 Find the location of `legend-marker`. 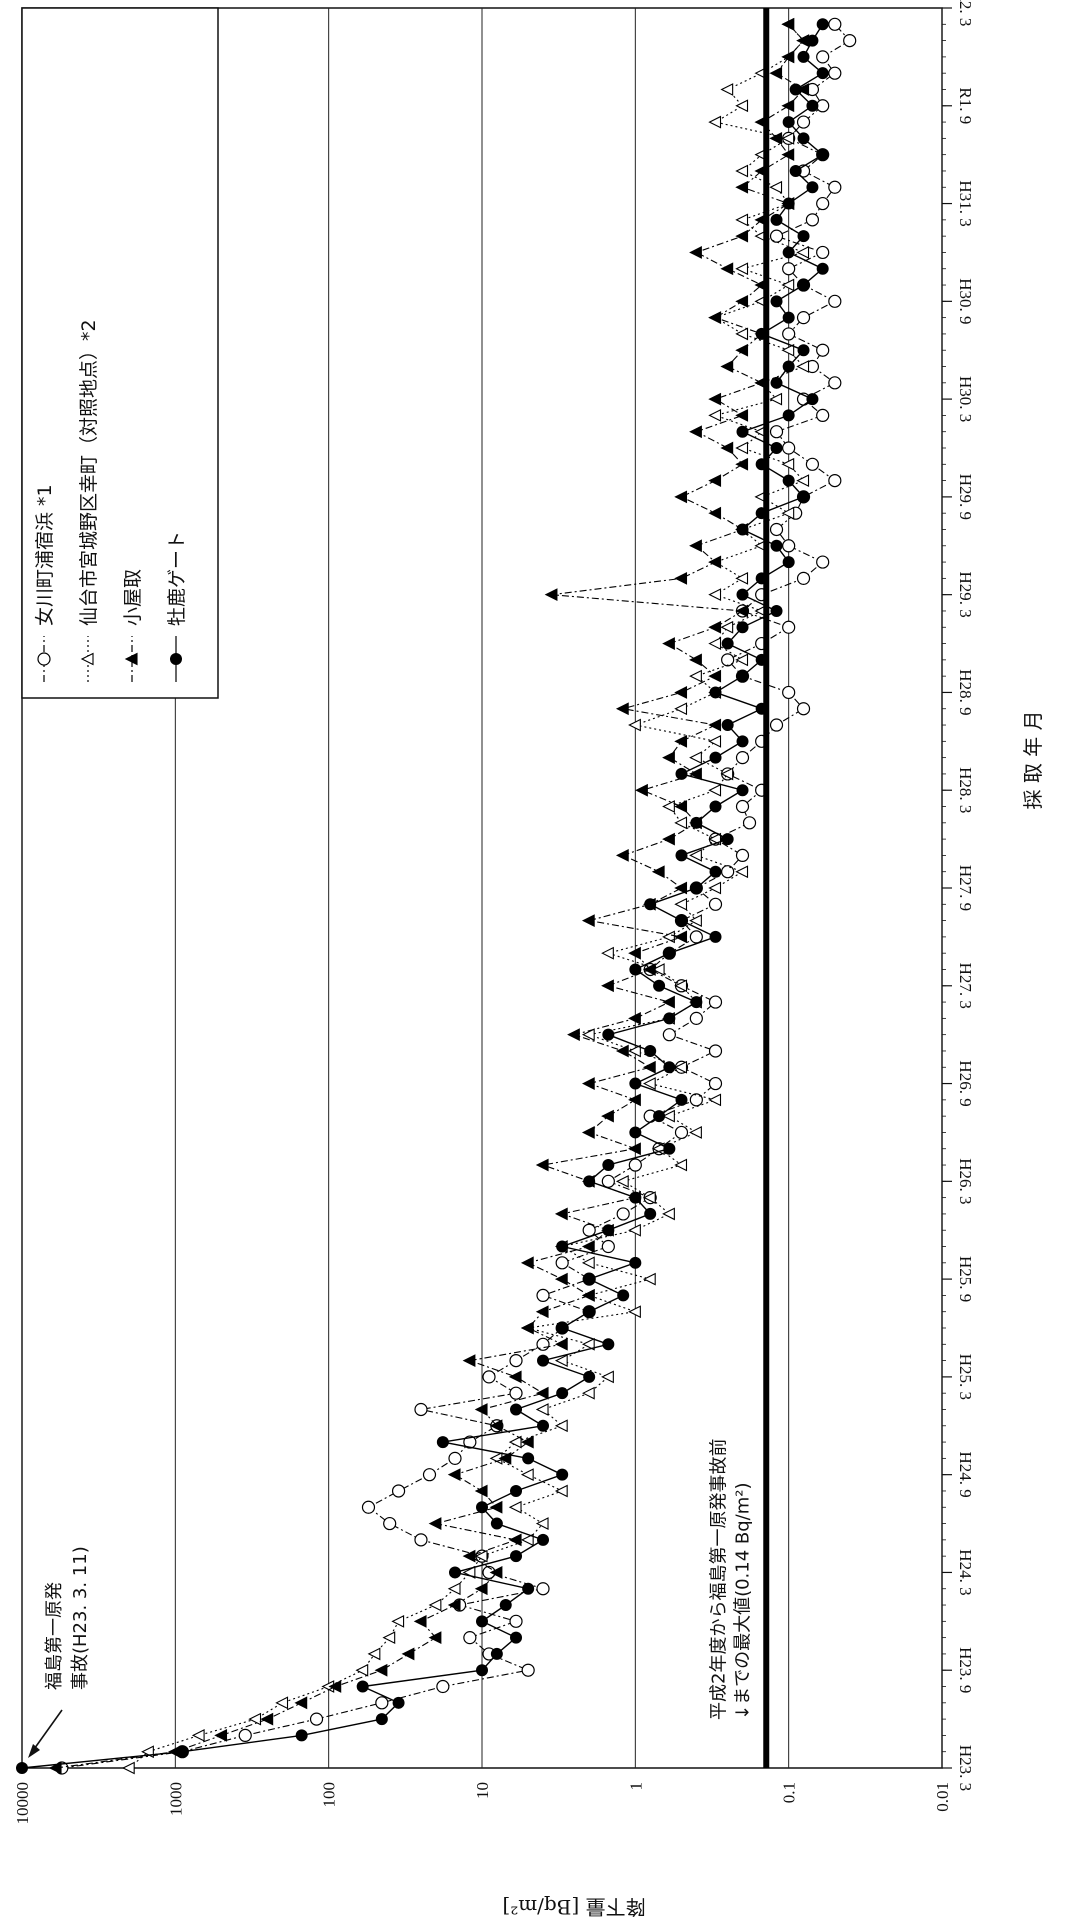

legend-marker is located at coordinates (87, 659).